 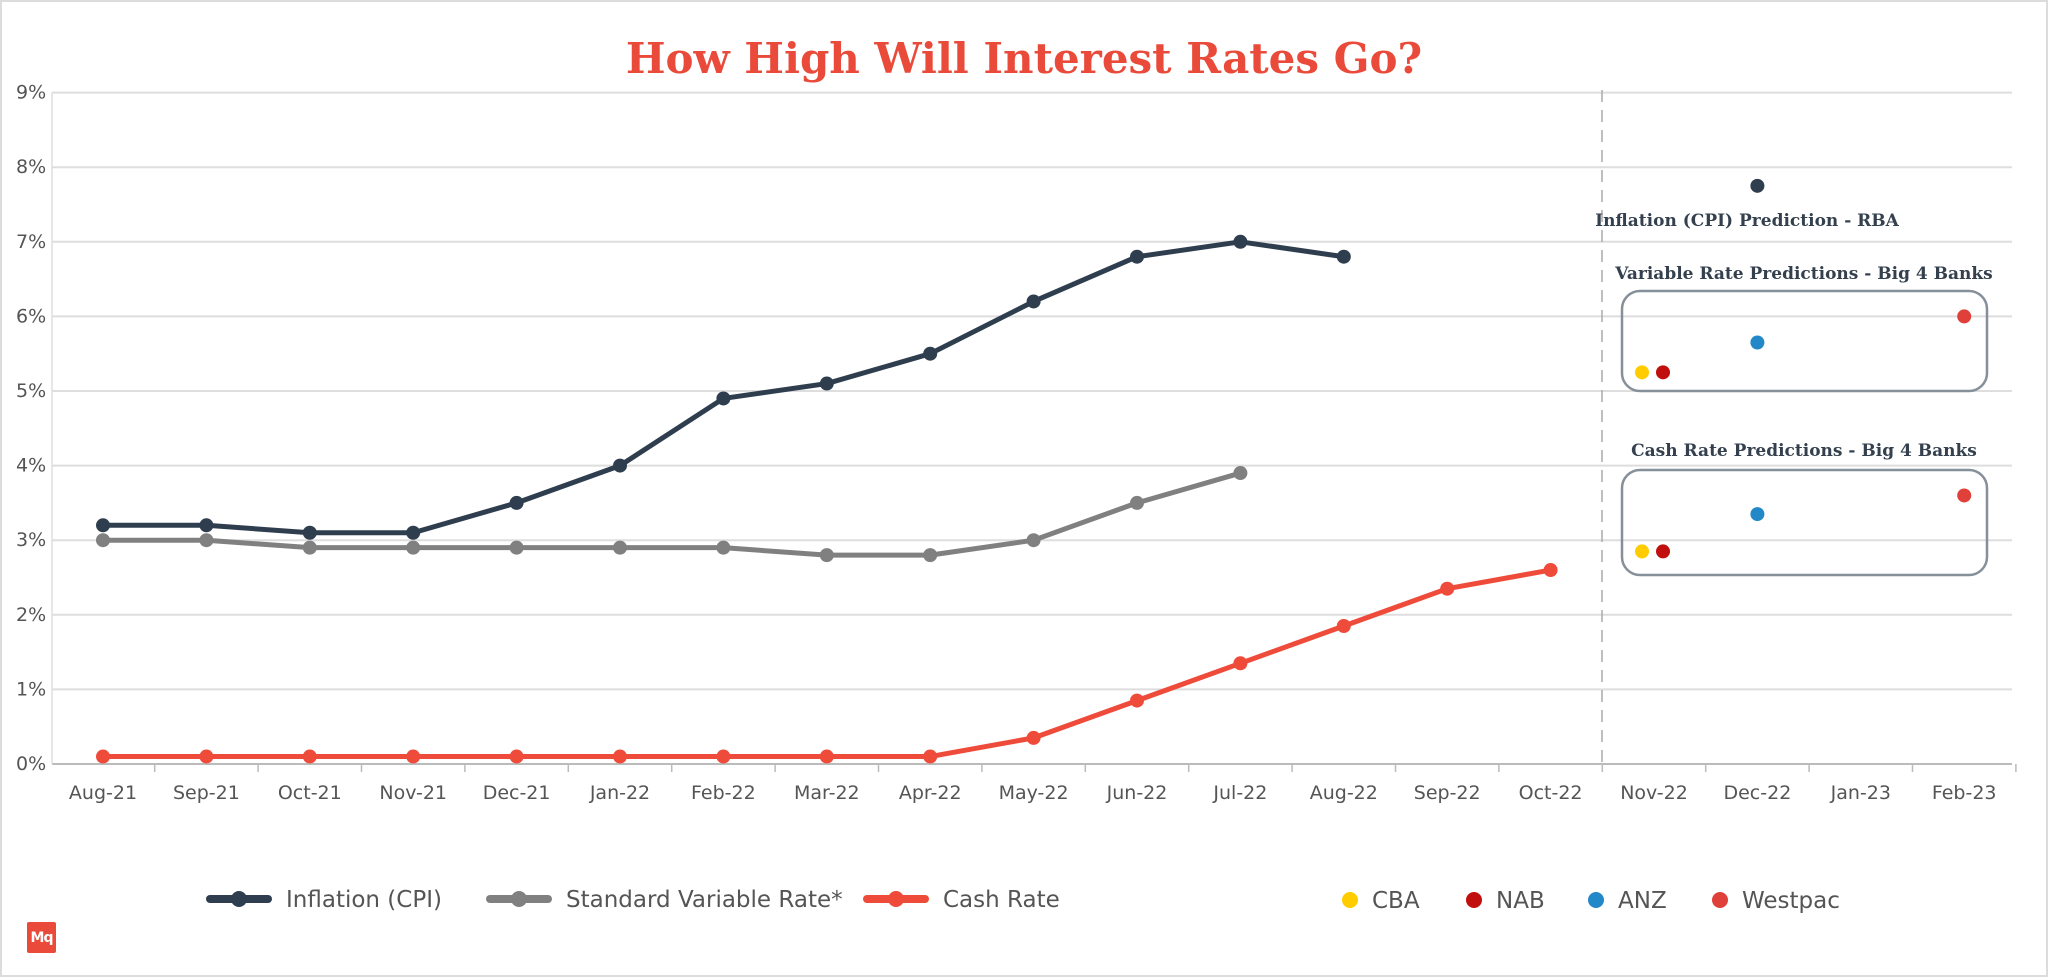 I want to click on x-tick-label: Dec-21, so click(x=517, y=793).